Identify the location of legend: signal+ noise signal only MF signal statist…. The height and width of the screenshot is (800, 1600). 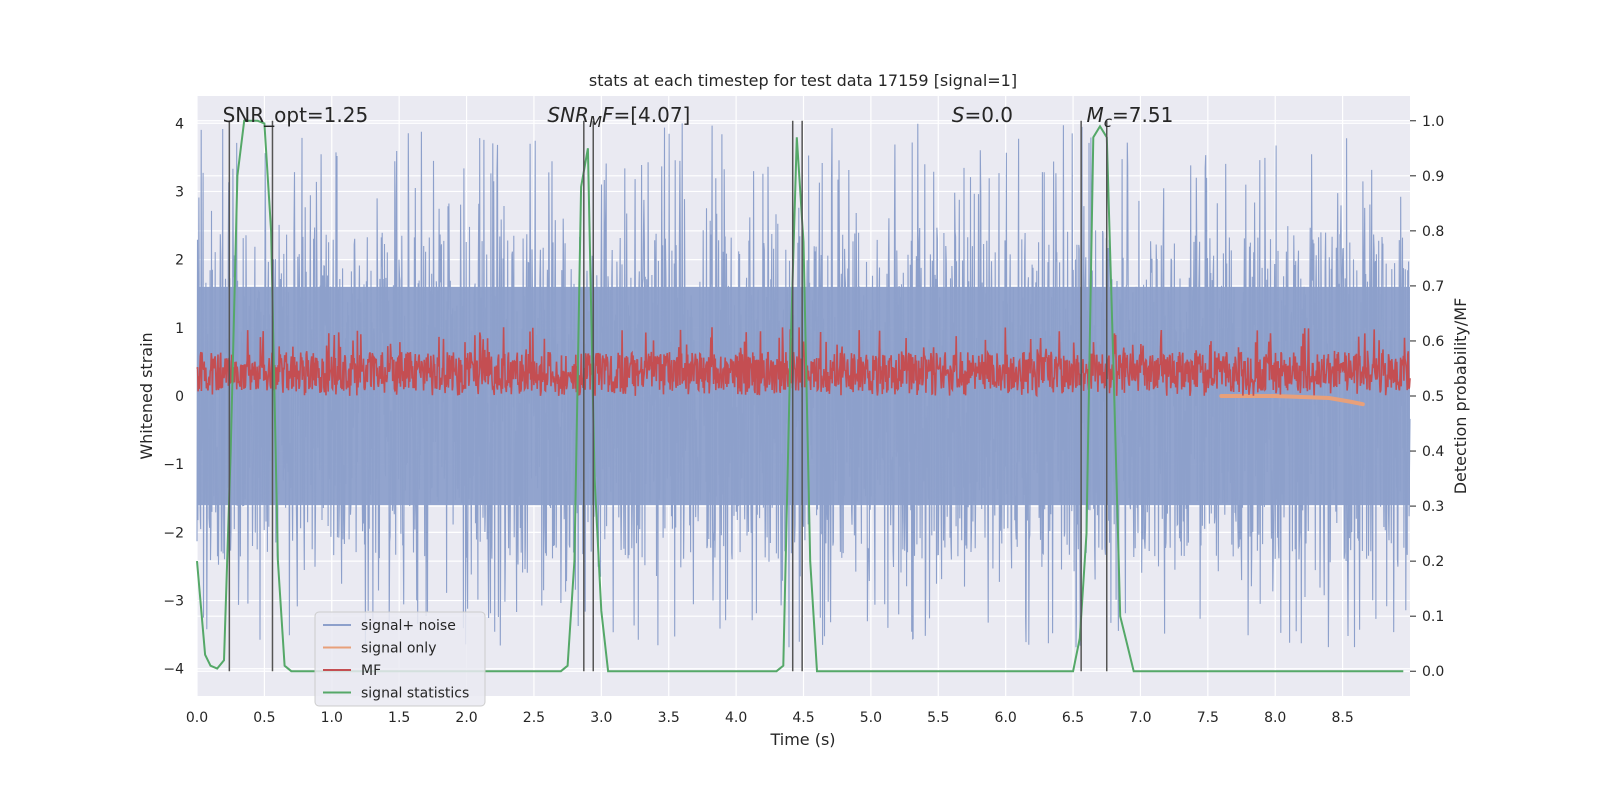
(400, 659).